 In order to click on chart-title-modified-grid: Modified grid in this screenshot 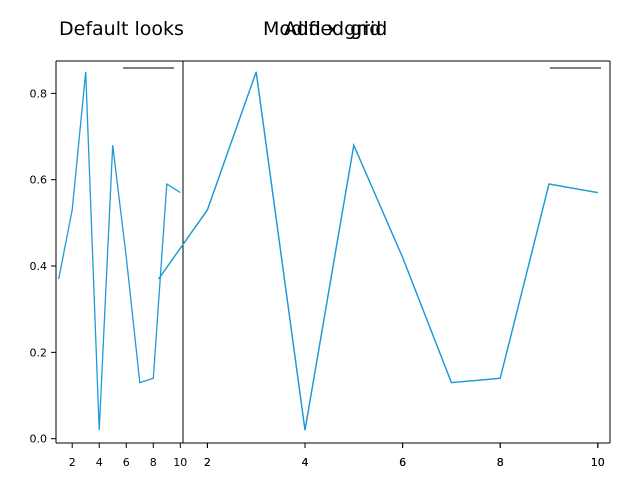, I will do `click(325, 29)`.